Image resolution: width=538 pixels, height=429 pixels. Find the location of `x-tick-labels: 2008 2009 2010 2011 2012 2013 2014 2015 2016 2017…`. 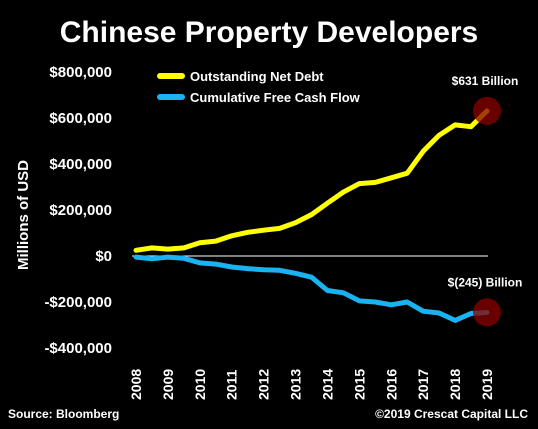

x-tick-labels: 2008 2009 2010 2011 2012 2013 2014 2015 2016 2017… is located at coordinates (311, 384).